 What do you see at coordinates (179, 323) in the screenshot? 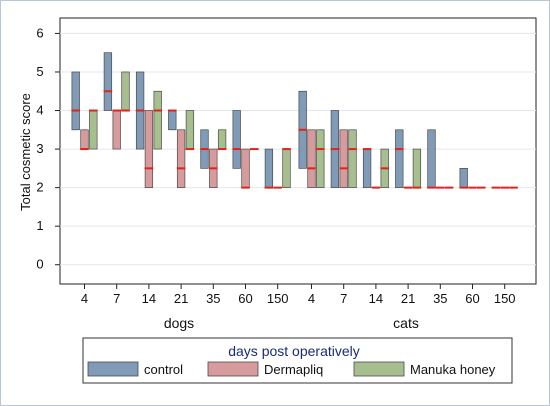
I see `group-label-dogs: dogs` at bounding box center [179, 323].